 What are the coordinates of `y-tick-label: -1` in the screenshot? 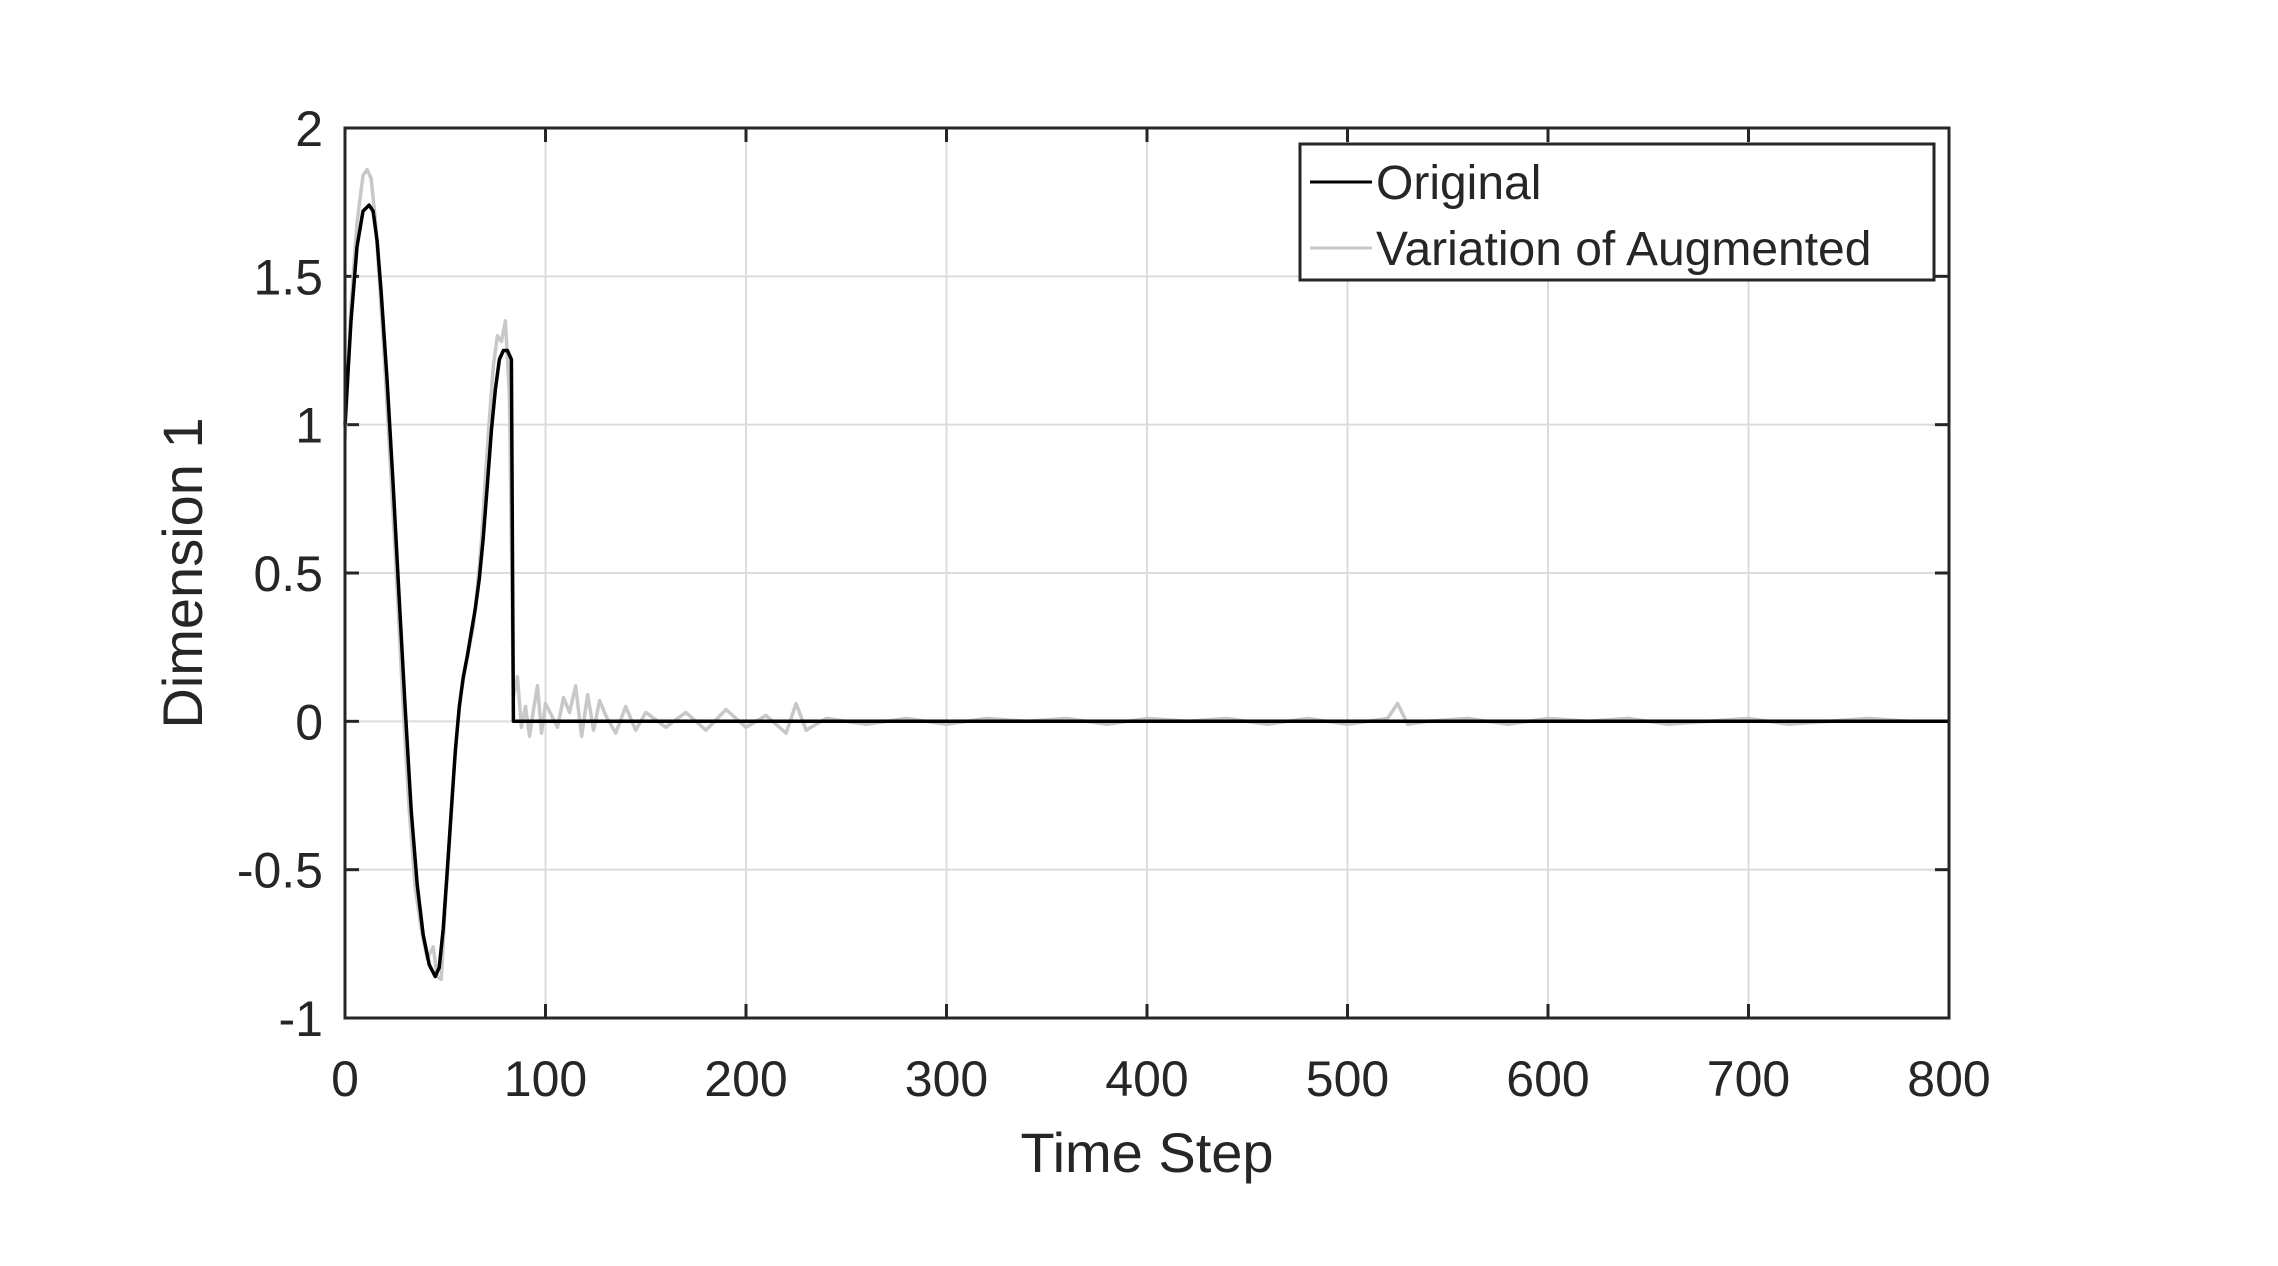 It's located at (301, 1019).